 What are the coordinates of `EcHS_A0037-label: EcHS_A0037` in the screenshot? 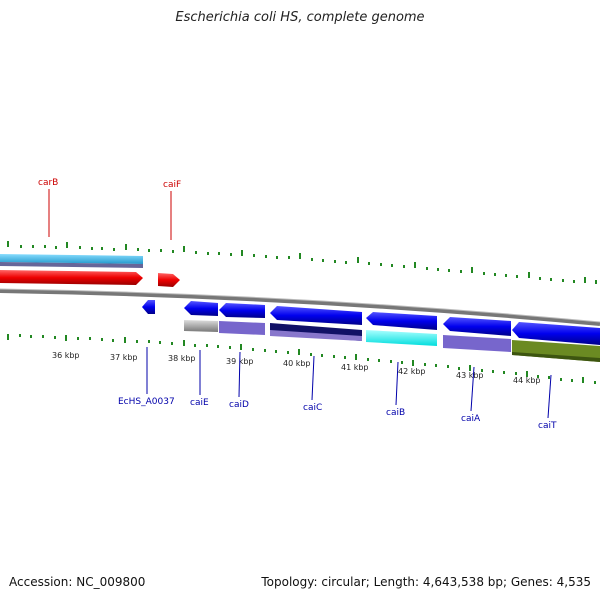 It's located at (146, 402).